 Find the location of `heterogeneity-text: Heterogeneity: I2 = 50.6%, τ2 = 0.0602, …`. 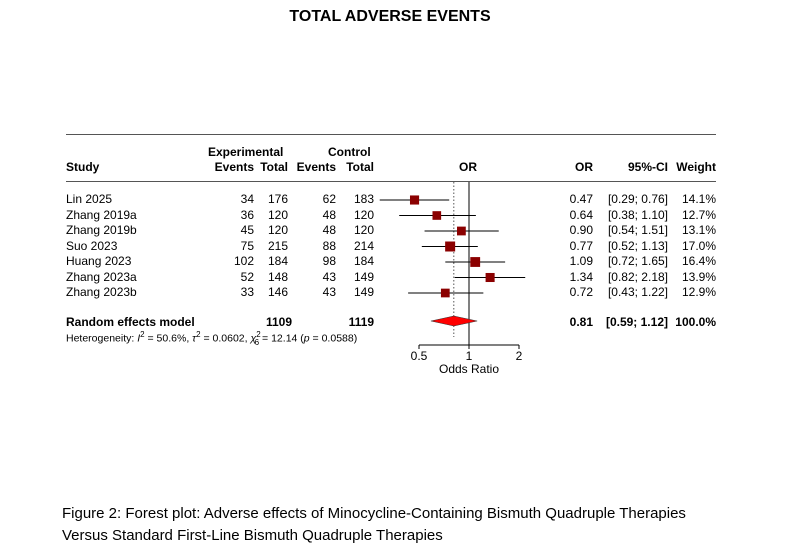

heterogeneity-text: Heterogeneity: I2 = 50.6%, τ2 = 0.0602, … is located at coordinates (212, 338).